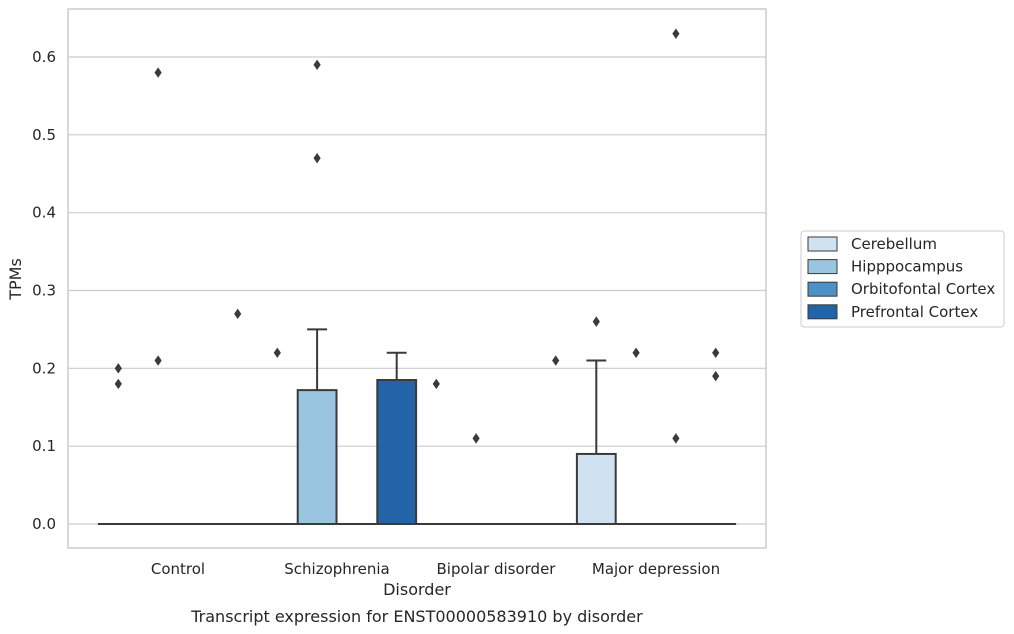 The height and width of the screenshot is (634, 1014). What do you see at coordinates (656, 569) in the screenshot?
I see `x-tick-label: Major depression` at bounding box center [656, 569].